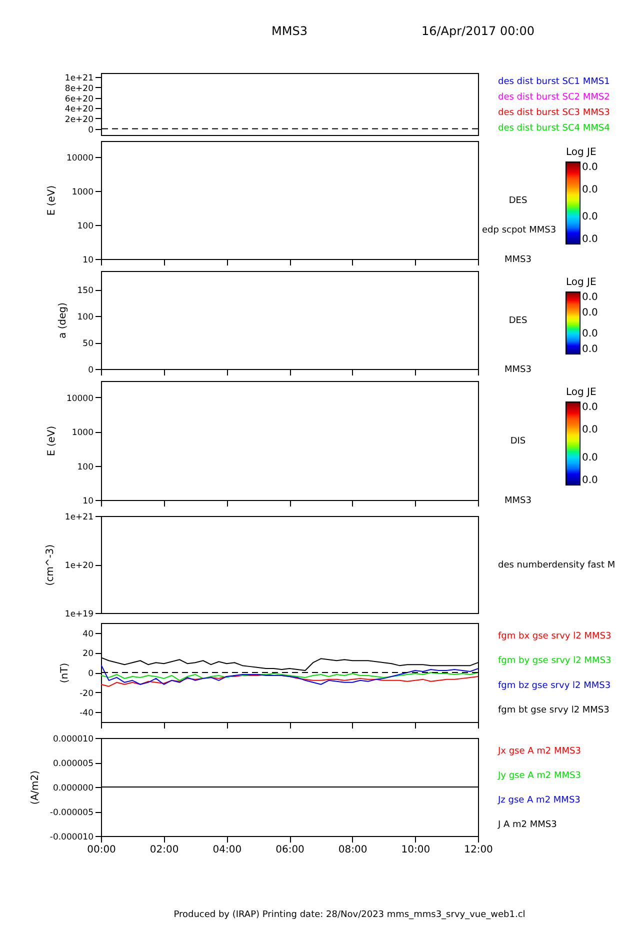  Describe the element at coordinates (518, 441) in the screenshot. I see `text: DIS` at that location.